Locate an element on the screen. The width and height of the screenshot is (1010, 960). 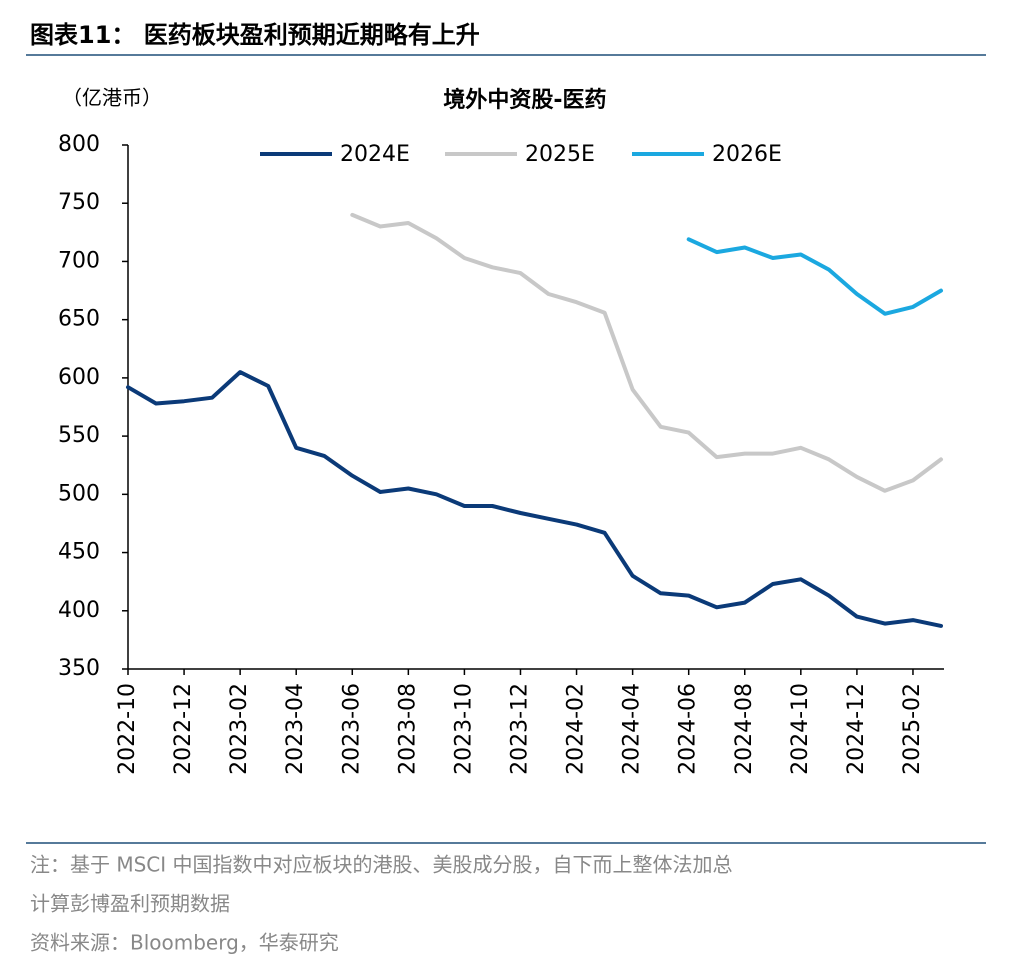
x-tick-label: 2022-12 is located at coordinates (183, 729).